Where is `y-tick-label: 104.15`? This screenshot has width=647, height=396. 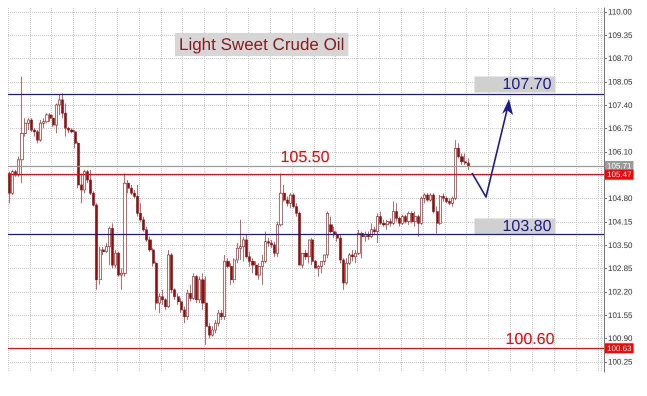 y-tick-label: 104.15 is located at coordinates (621, 221).